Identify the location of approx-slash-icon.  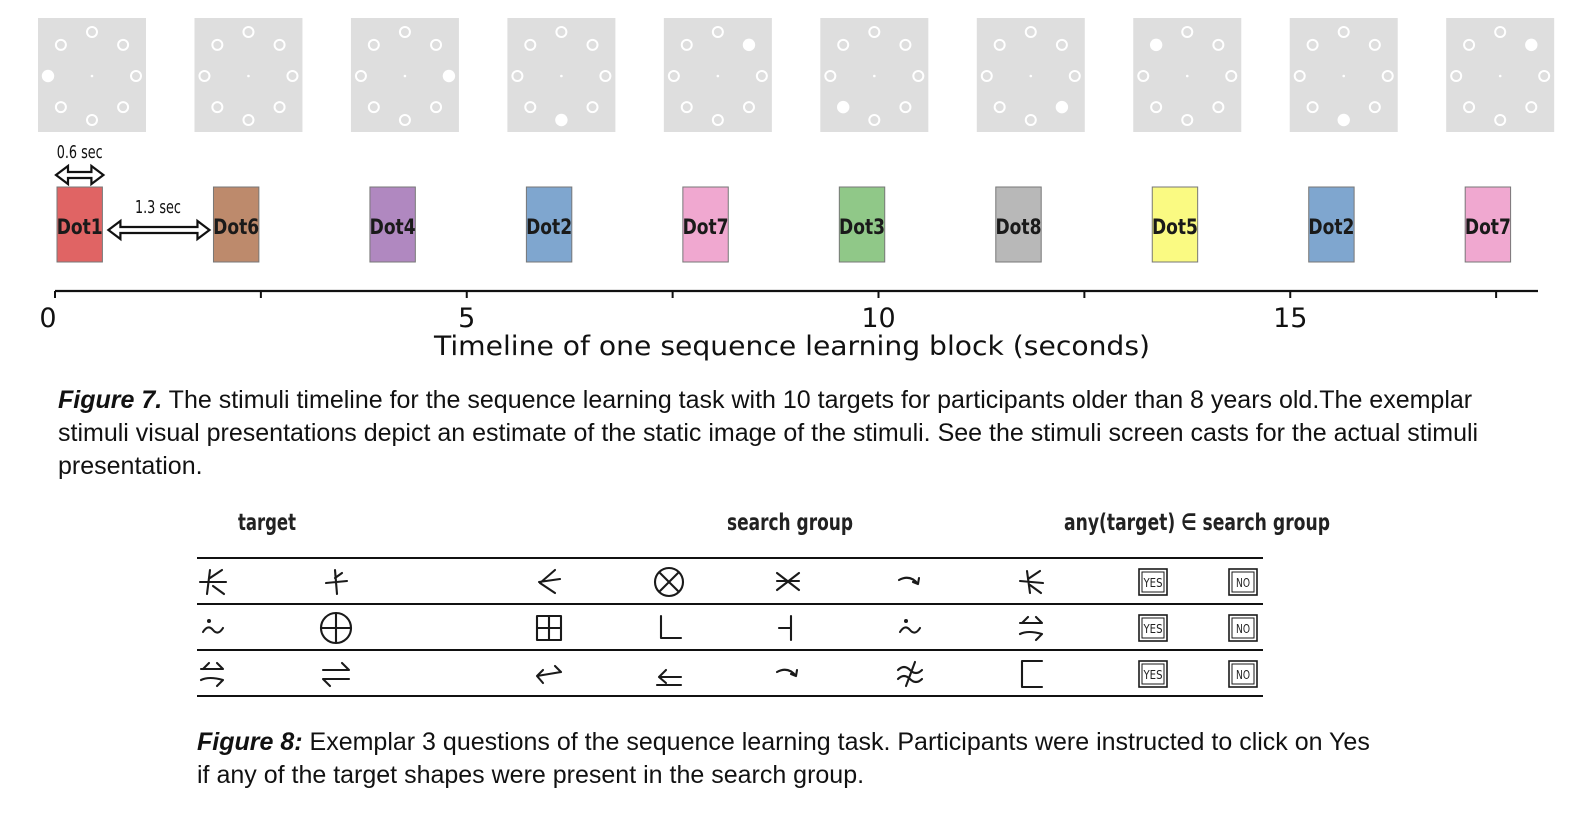
(910, 674).